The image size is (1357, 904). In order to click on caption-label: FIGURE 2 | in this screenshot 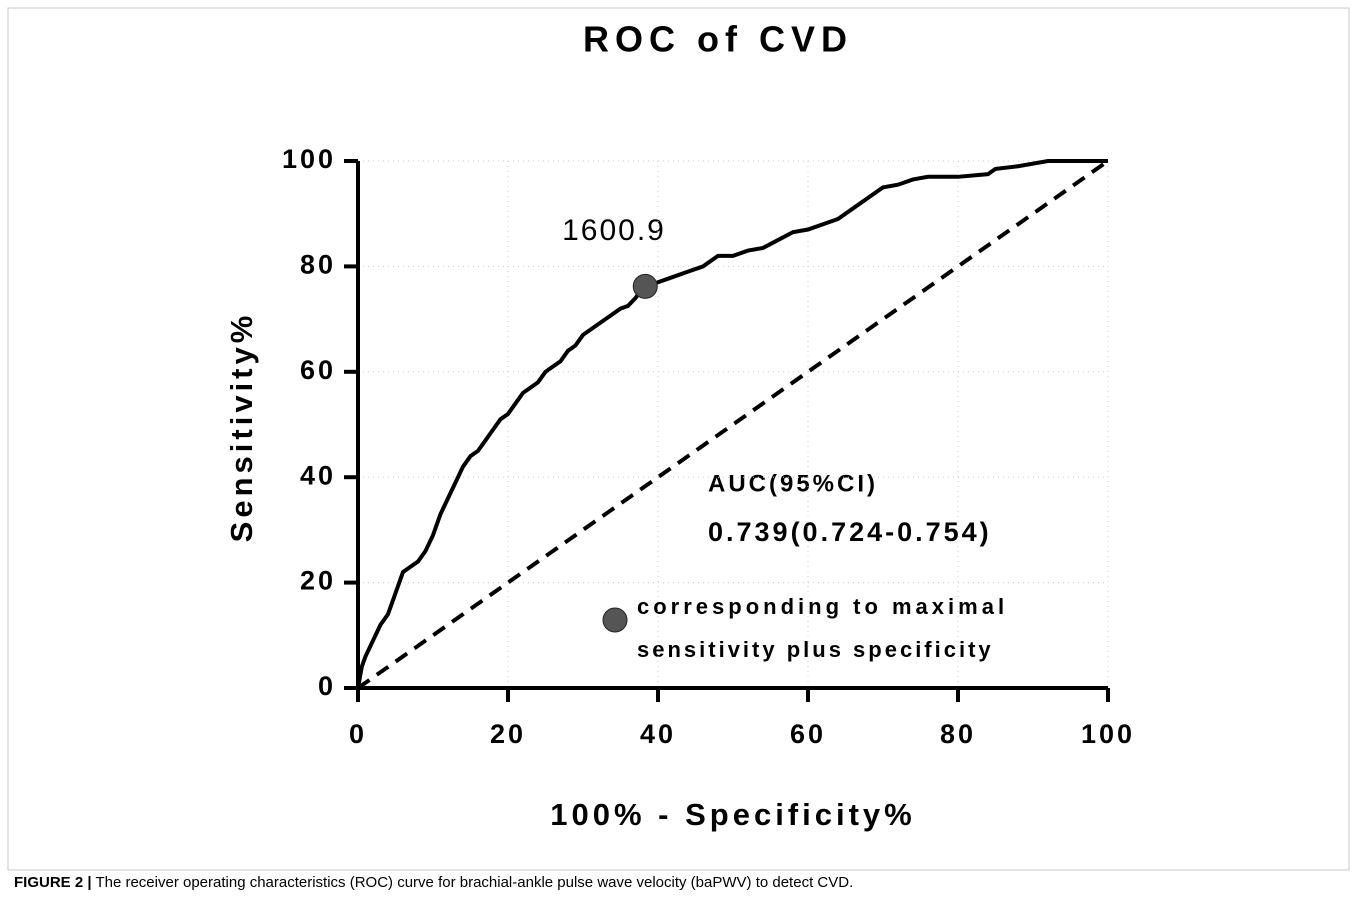, I will do `click(53, 882)`.